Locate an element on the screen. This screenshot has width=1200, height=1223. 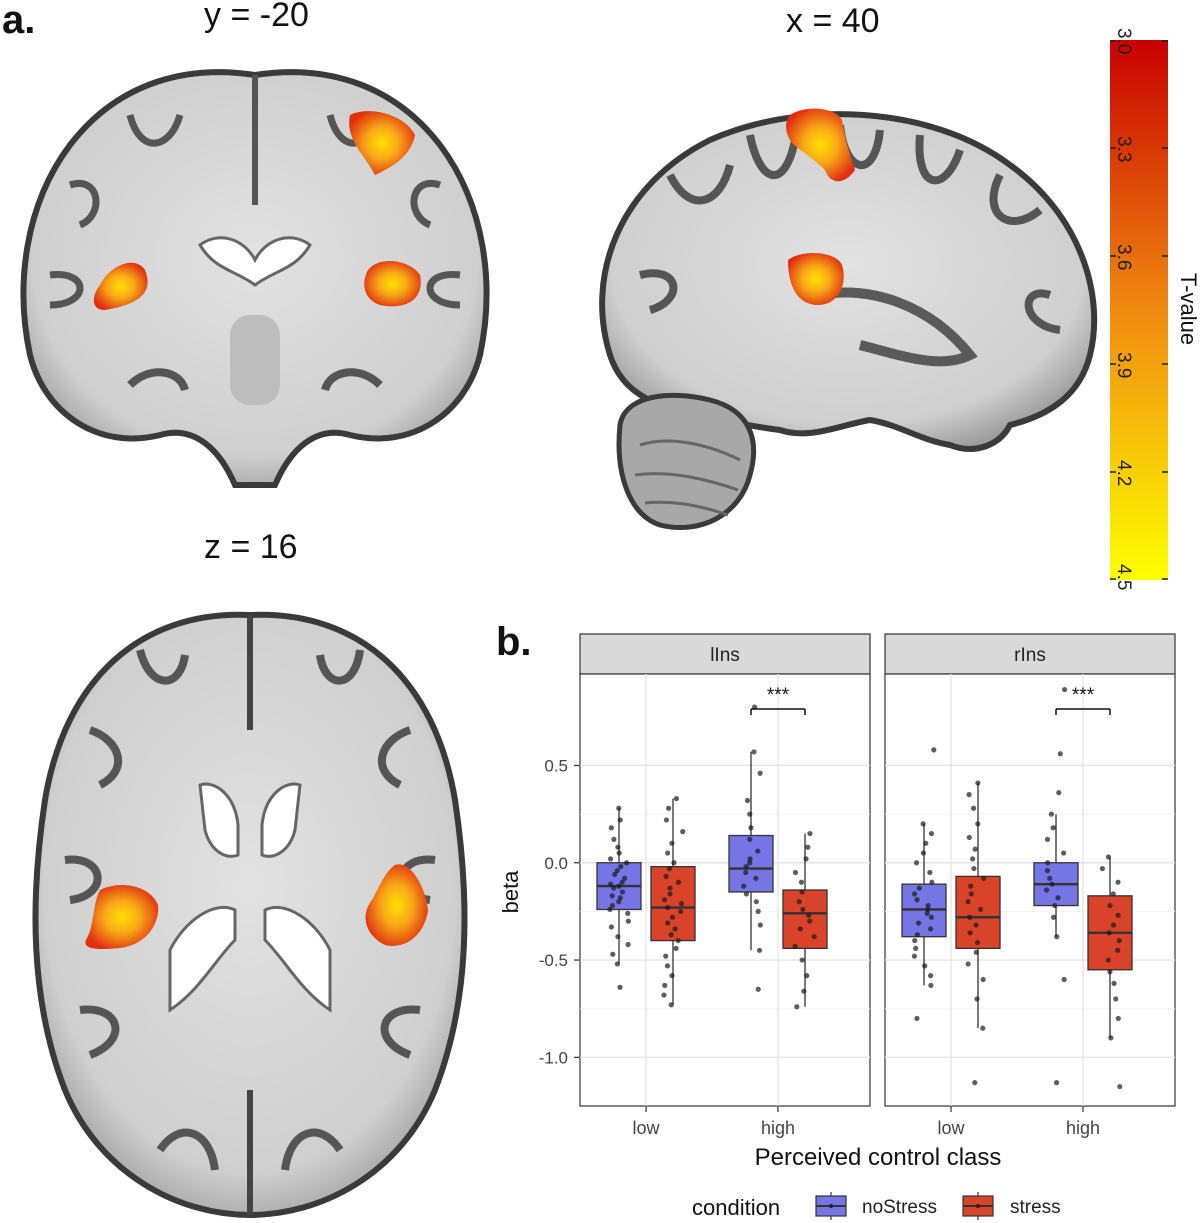
y-tick-label: 0.5 is located at coordinates (556, 765).